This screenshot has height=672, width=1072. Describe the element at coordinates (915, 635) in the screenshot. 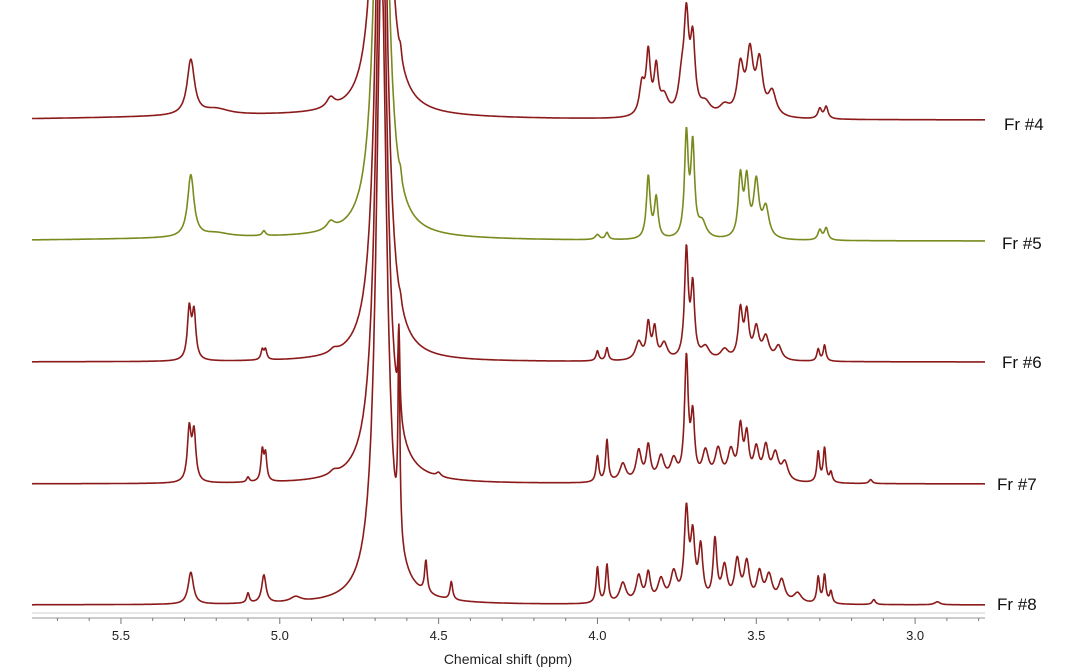

I see `x-tick-label-6: 3.0` at that location.